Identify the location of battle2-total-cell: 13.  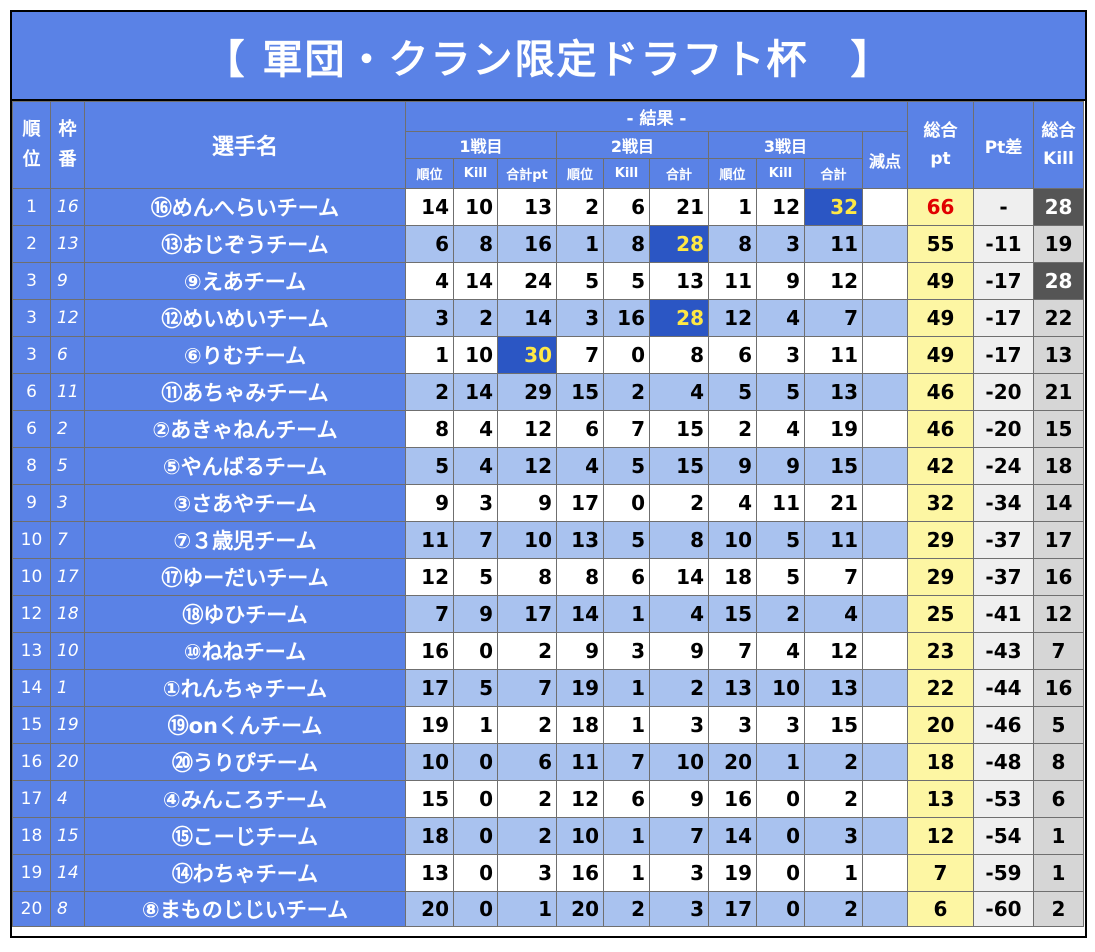
(679, 281).